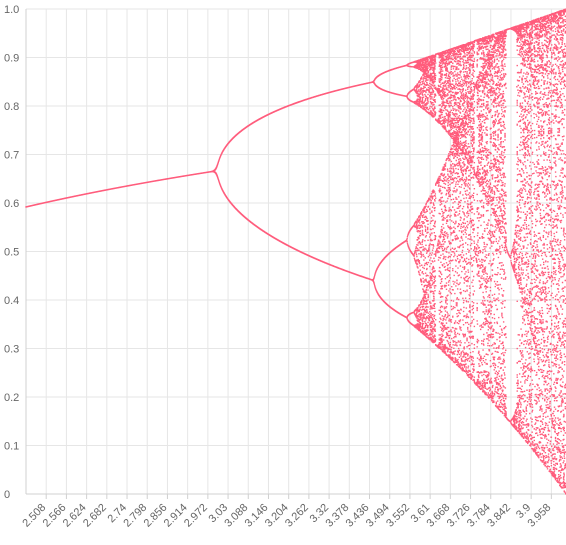 This screenshot has height=545, width=566. I want to click on y-tick-label: 0, so click(7, 495).